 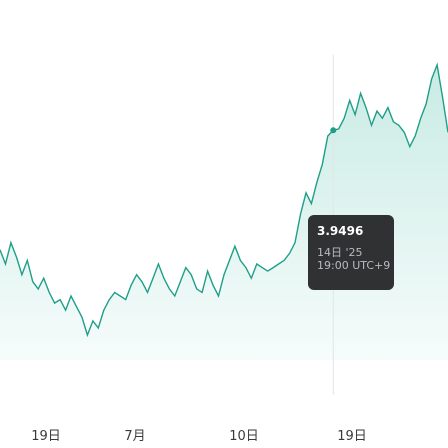 I want to click on x-axis: 19日 7月 10日 19日, so click(x=199, y=436).